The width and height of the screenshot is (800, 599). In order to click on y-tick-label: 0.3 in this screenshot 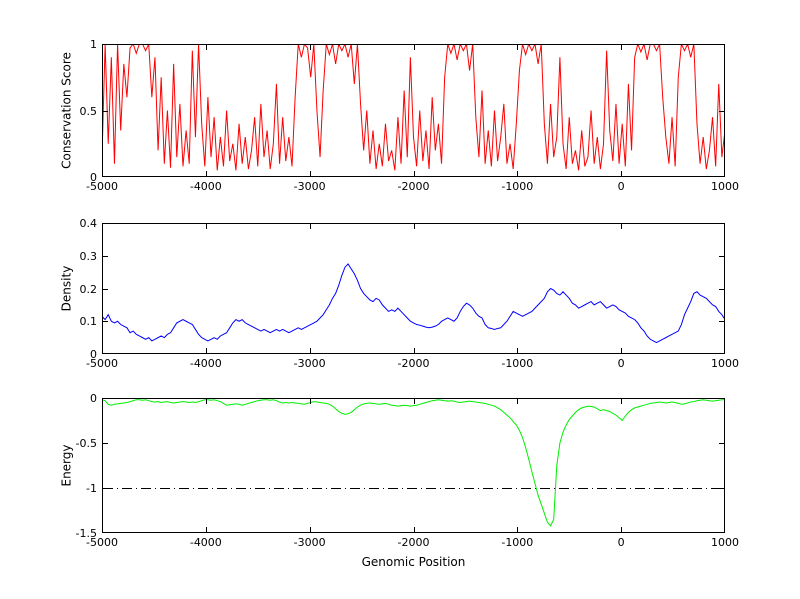, I will do `click(88, 256)`.